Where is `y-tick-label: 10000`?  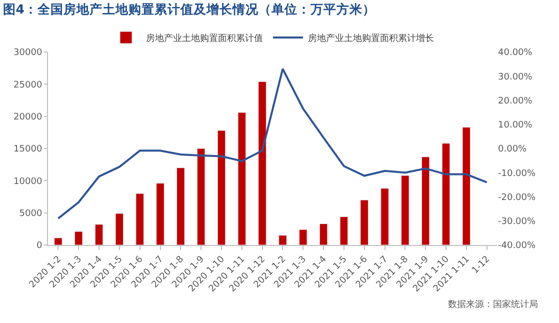
y-tick-label: 10000 is located at coordinates (28, 181).